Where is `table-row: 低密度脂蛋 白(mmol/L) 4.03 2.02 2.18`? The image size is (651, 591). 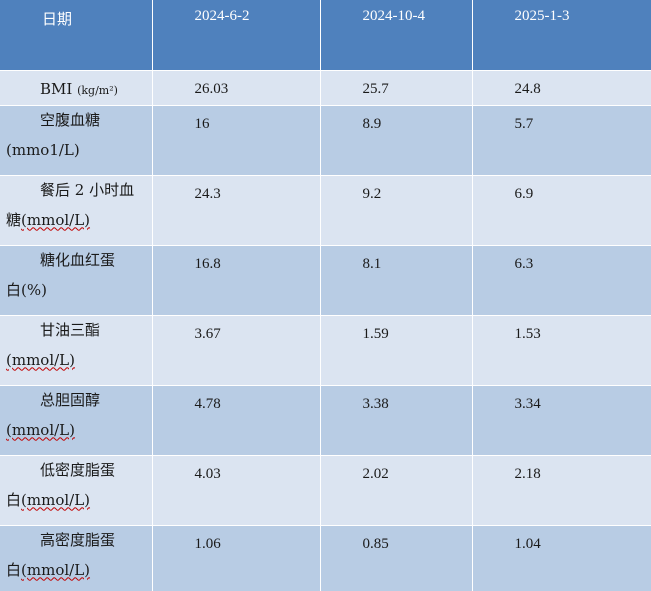
table-row: 低密度脂蛋 白(mmol/L) 4.03 2.02 2.18 is located at coordinates (325, 490).